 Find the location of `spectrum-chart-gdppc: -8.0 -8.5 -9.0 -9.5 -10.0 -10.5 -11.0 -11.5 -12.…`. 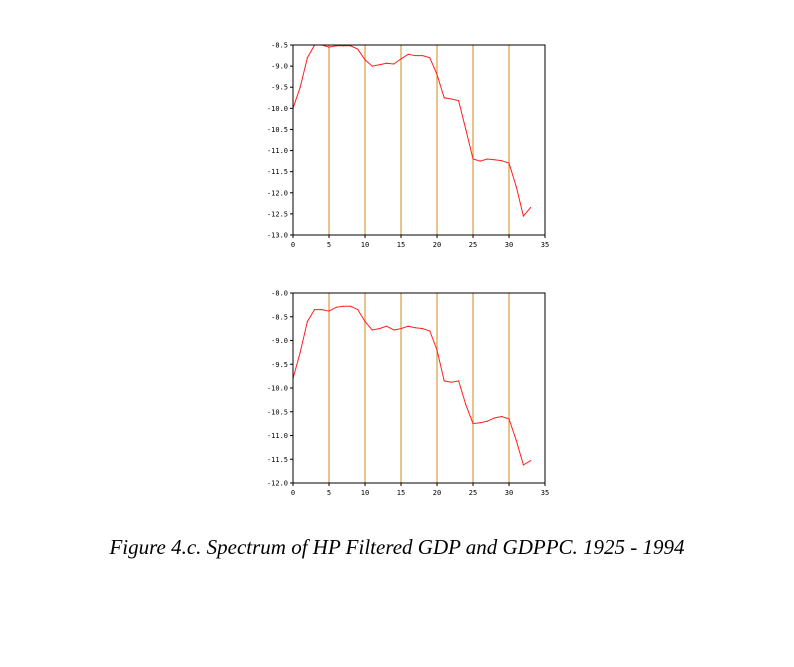

spectrum-chart-gdppc: -8.0 -8.5 -9.0 -9.5 -10.0 -10.5 -11.0 -11.5 -12.… is located at coordinates (406, 396).